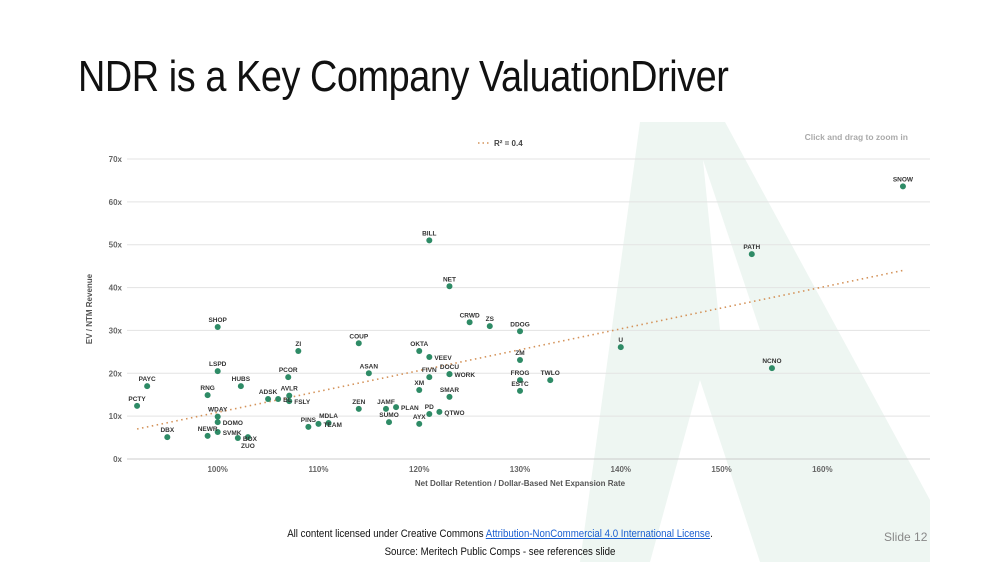 The height and width of the screenshot is (562, 1000). Describe the element at coordinates (429, 370) in the screenshot. I see `point-label: FIVN` at that location.